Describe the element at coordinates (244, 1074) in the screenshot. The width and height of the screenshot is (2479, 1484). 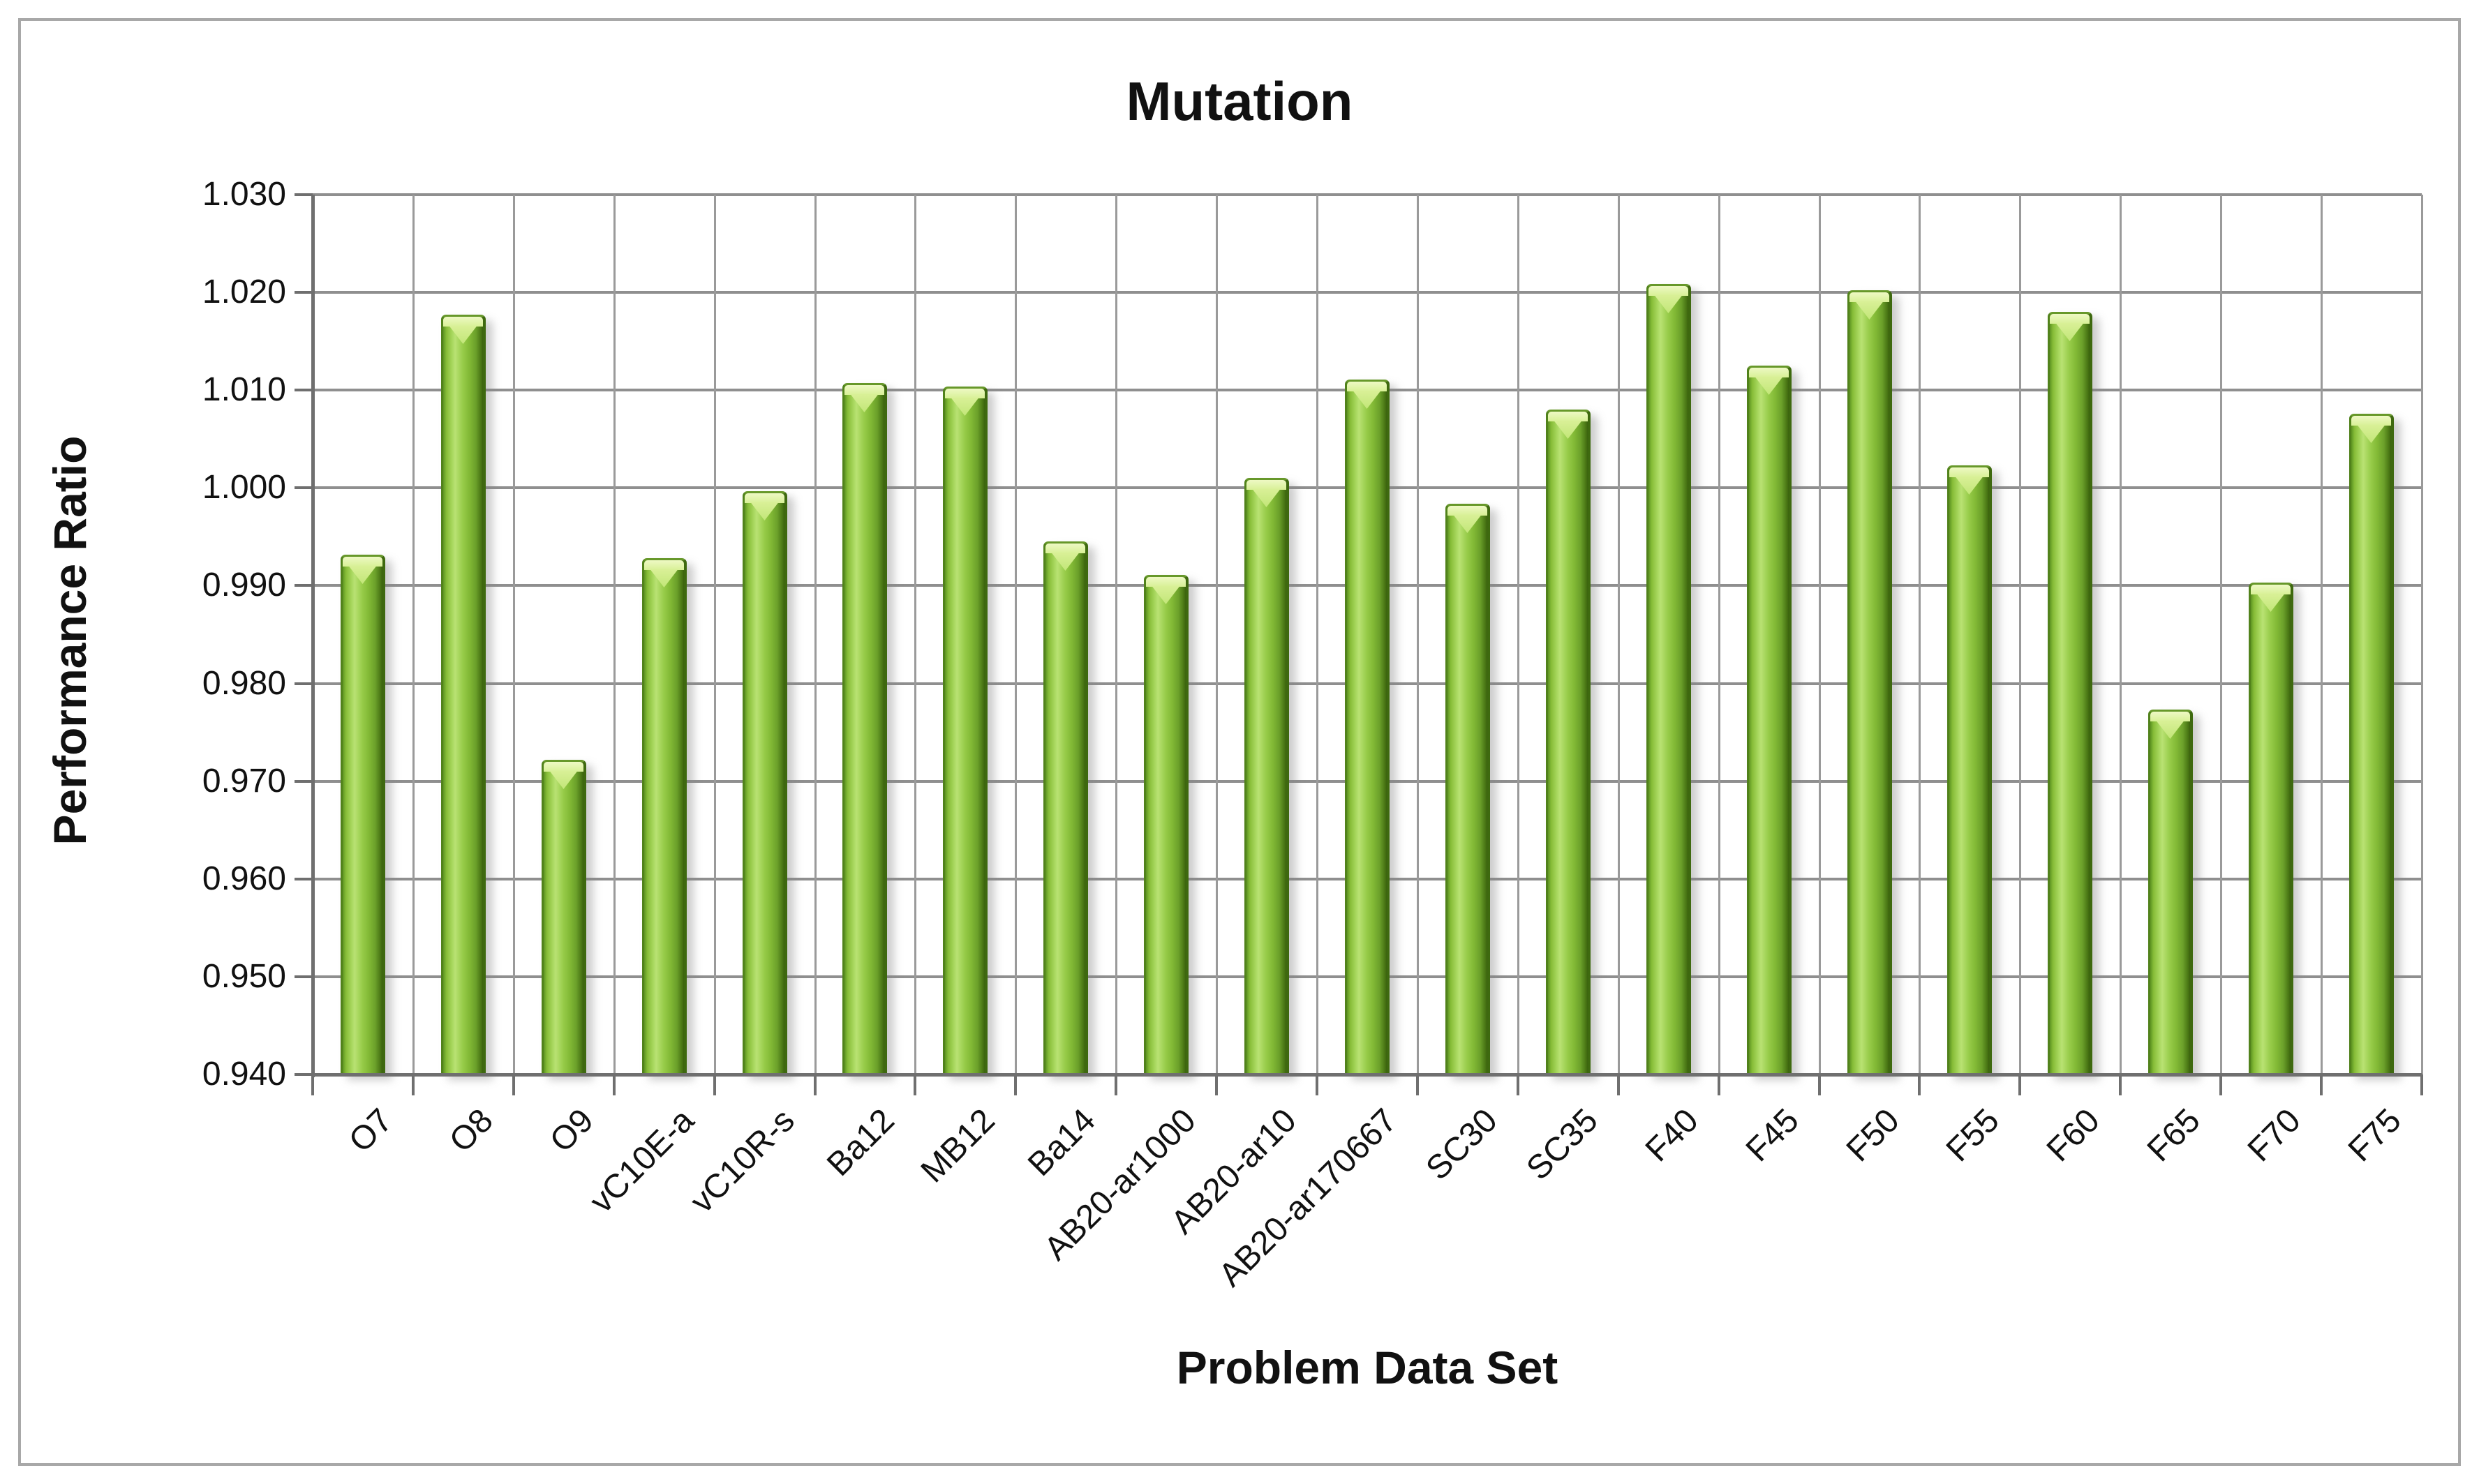
I see `y-tick-label: 0.940` at that location.